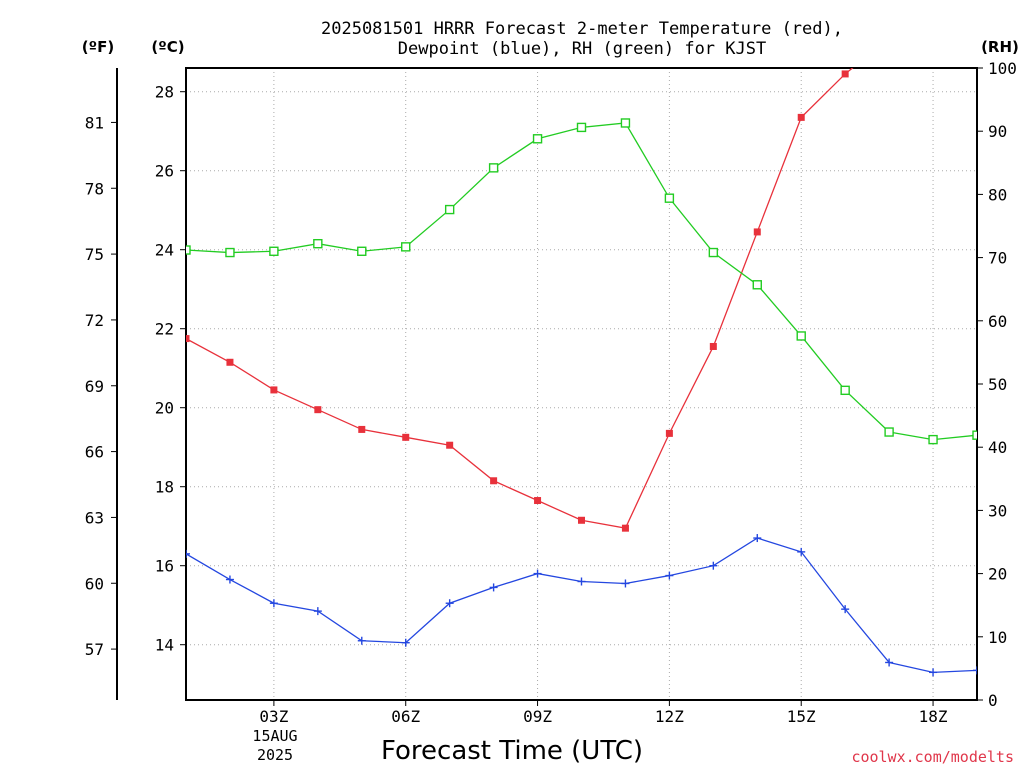  What do you see at coordinates (164, 250) in the screenshot?
I see `celsius-tick-label: 24` at bounding box center [164, 250].